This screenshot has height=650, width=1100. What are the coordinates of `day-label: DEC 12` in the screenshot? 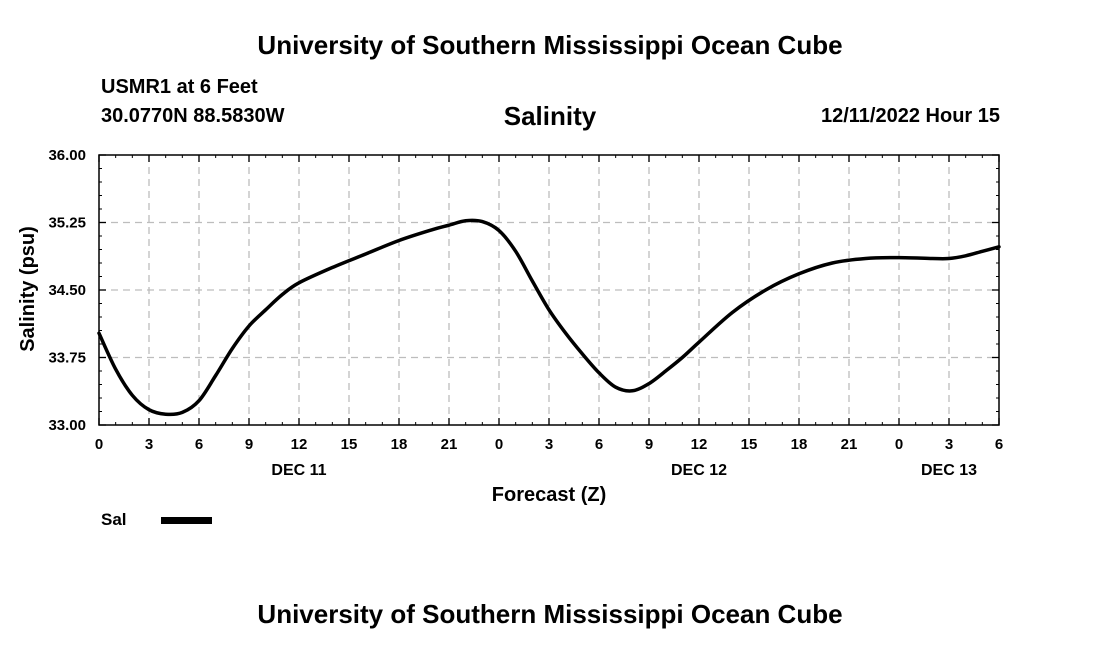 It's located at (699, 470).